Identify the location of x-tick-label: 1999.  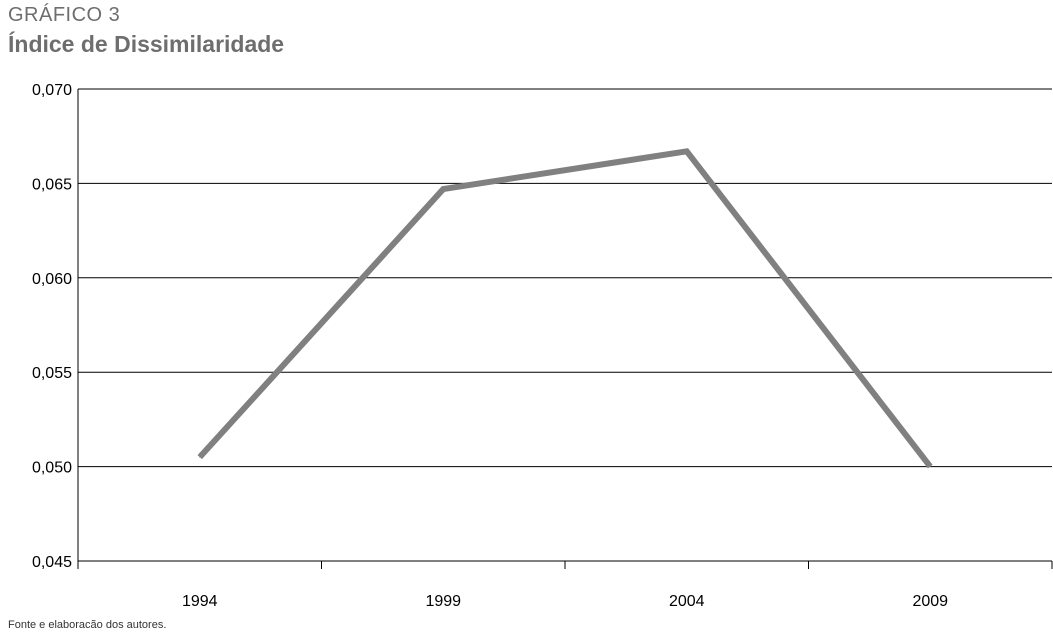
(443, 601).